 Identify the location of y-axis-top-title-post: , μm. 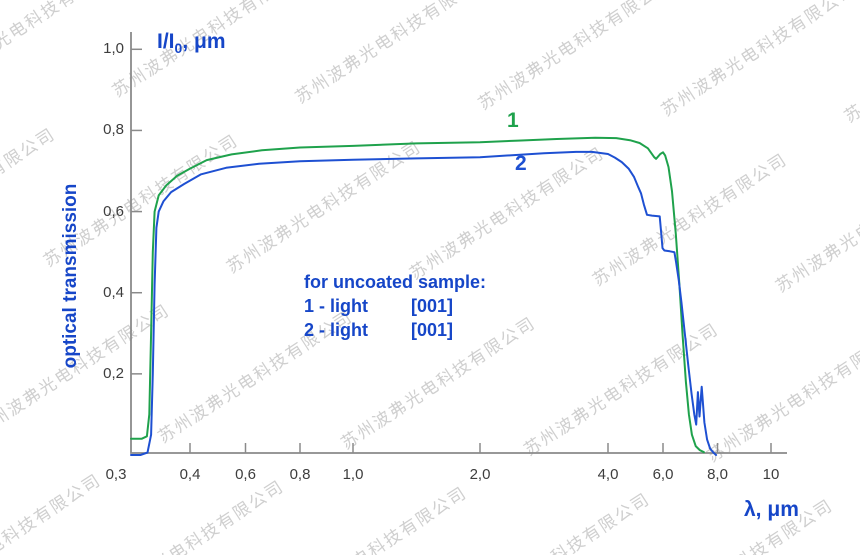
(204, 41).